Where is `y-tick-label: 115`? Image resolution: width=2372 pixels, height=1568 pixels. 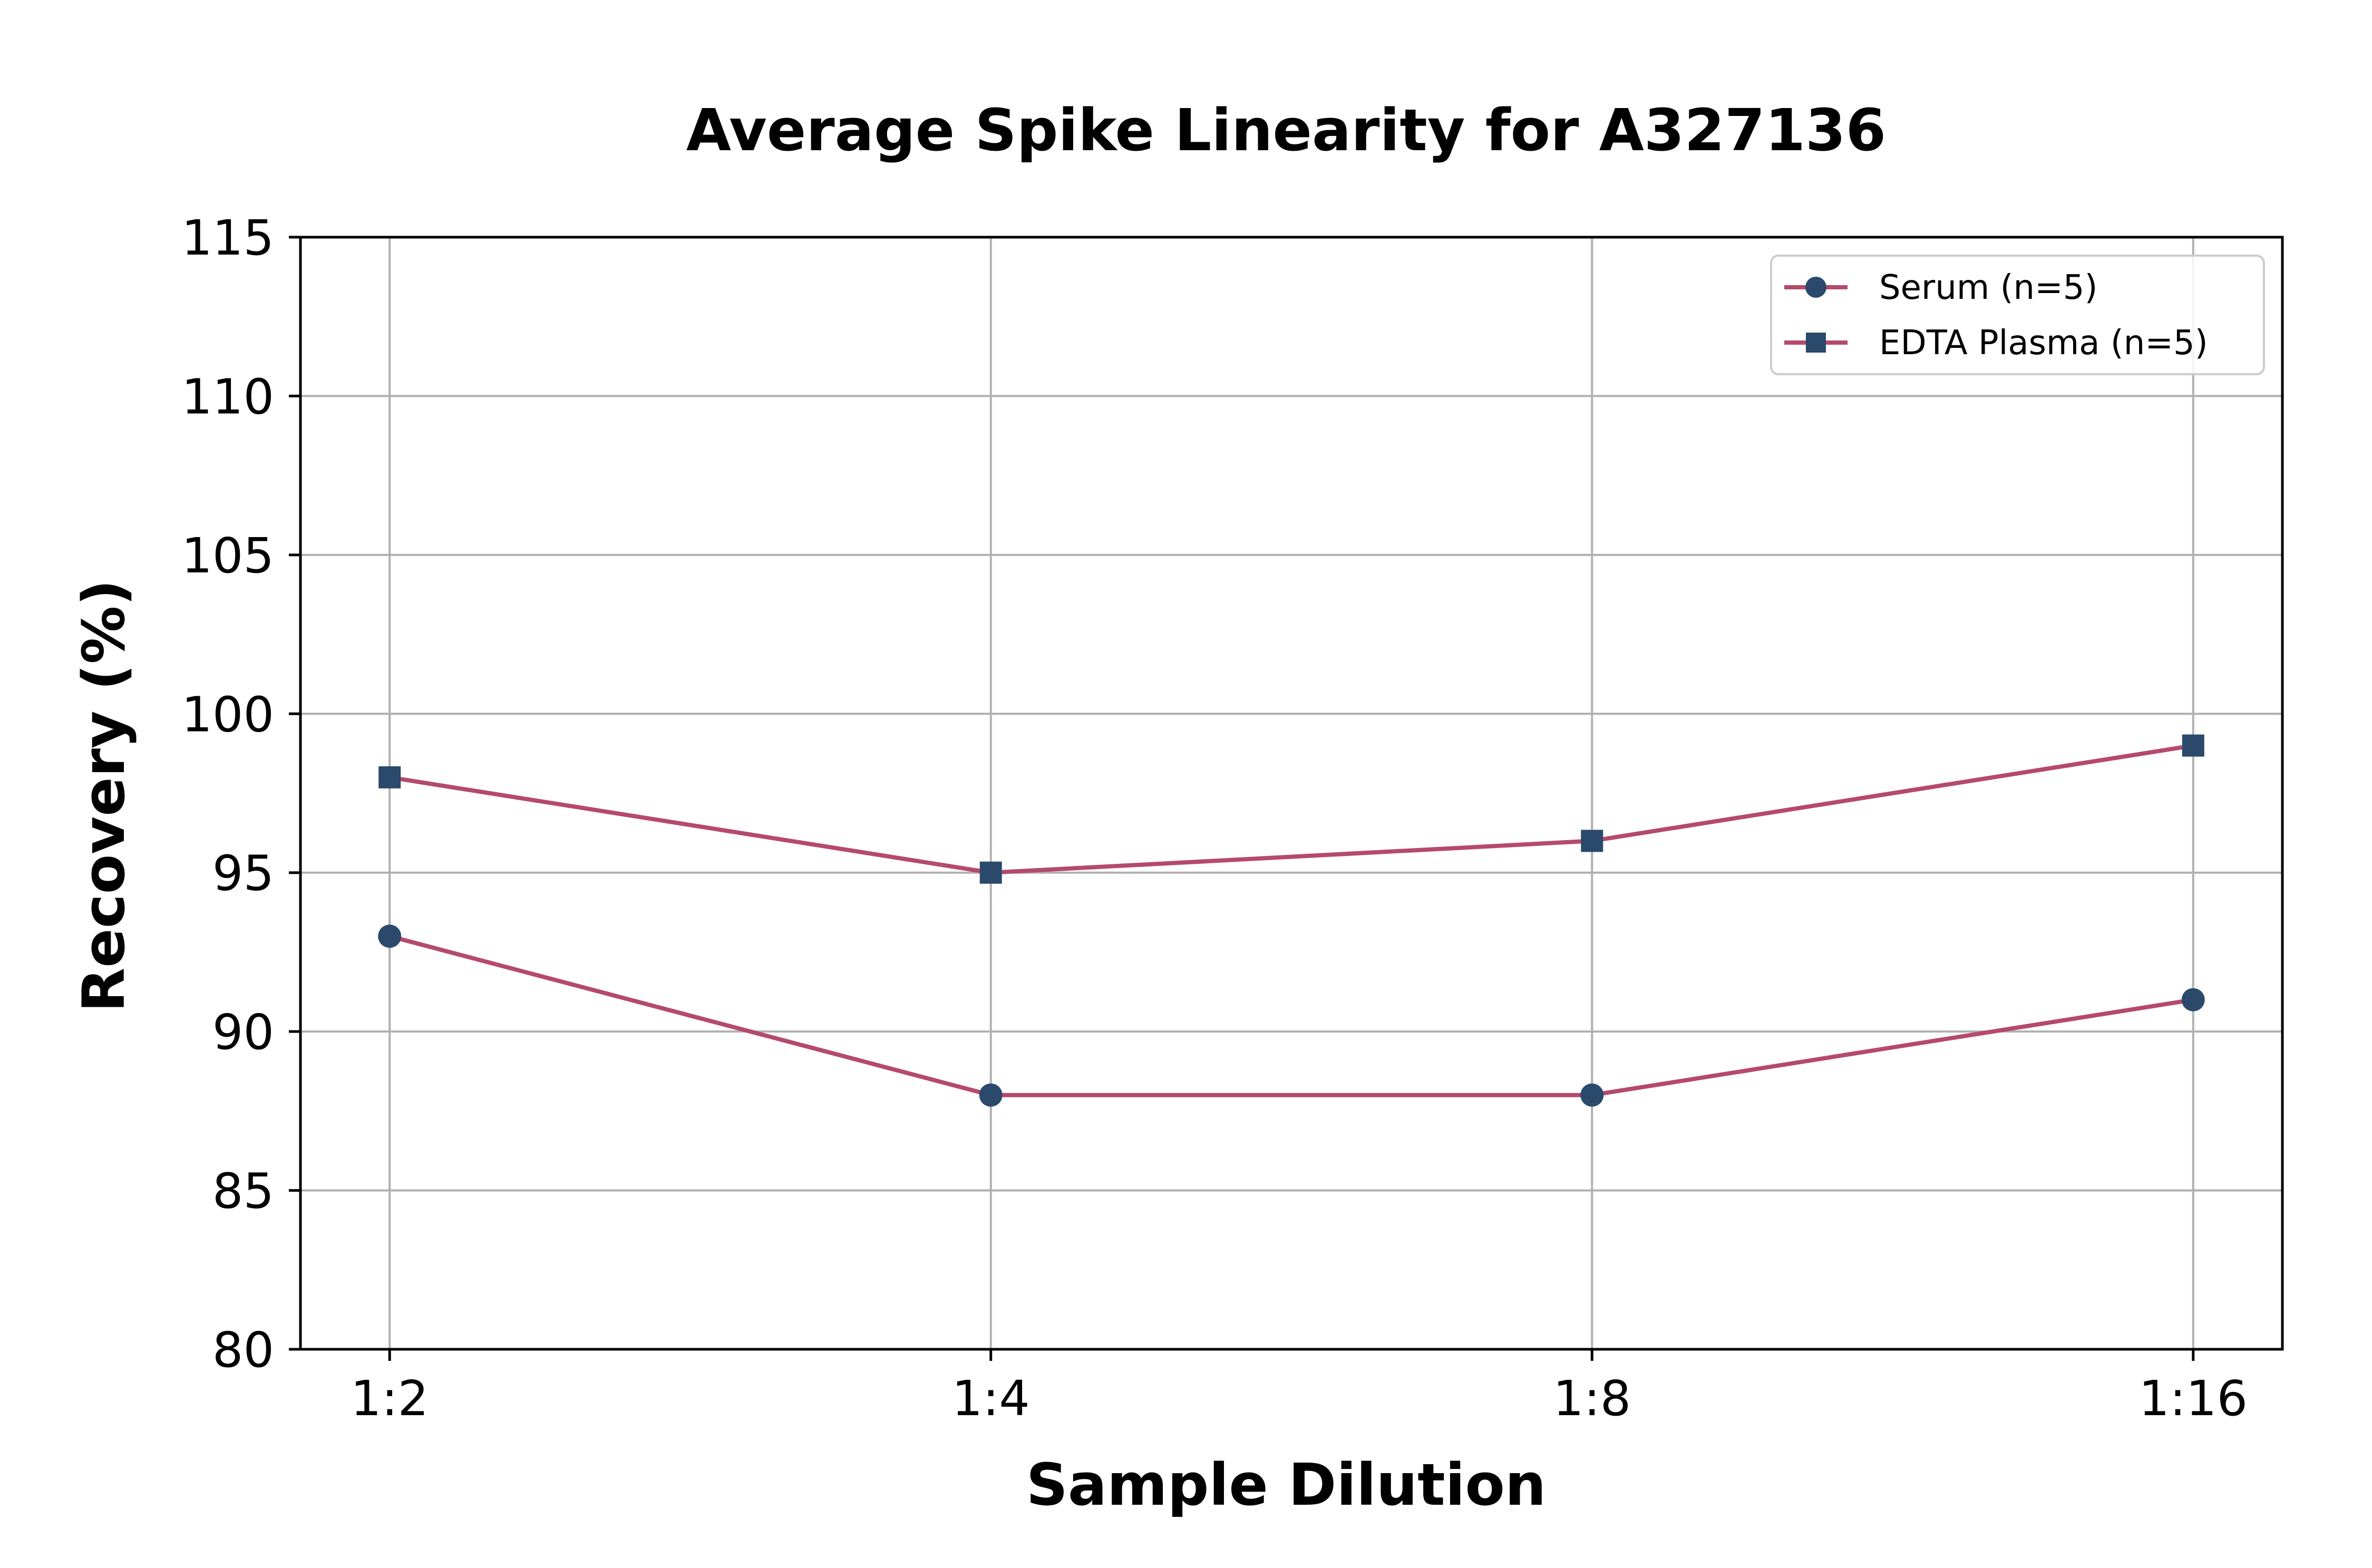 y-tick-label: 115 is located at coordinates (227, 238).